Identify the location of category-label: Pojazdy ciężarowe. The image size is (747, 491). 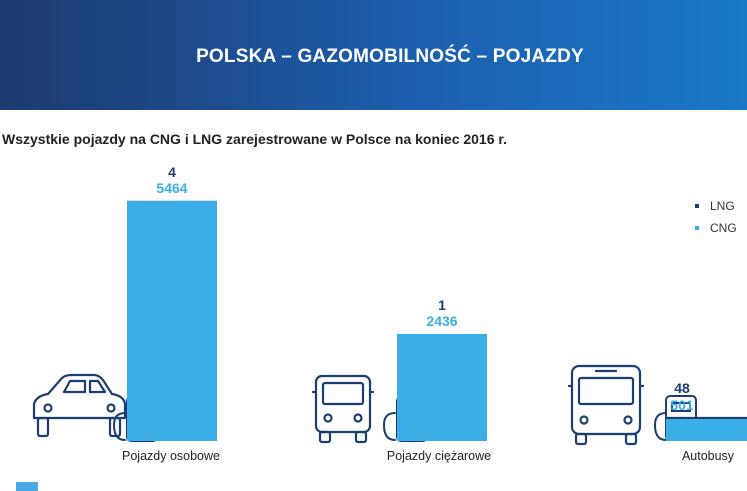
(439, 456).